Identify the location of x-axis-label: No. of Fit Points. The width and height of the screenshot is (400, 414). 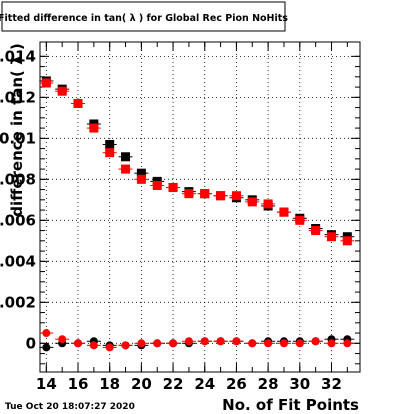
(290, 405).